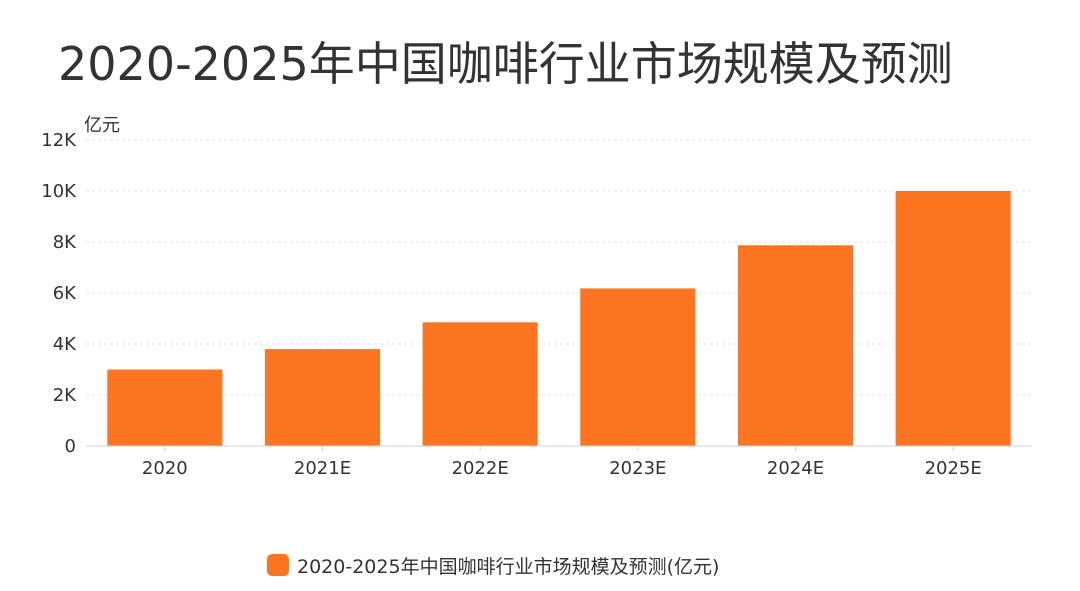 The image size is (1080, 591). I want to click on y-tick-label: 4K, so click(65, 344).